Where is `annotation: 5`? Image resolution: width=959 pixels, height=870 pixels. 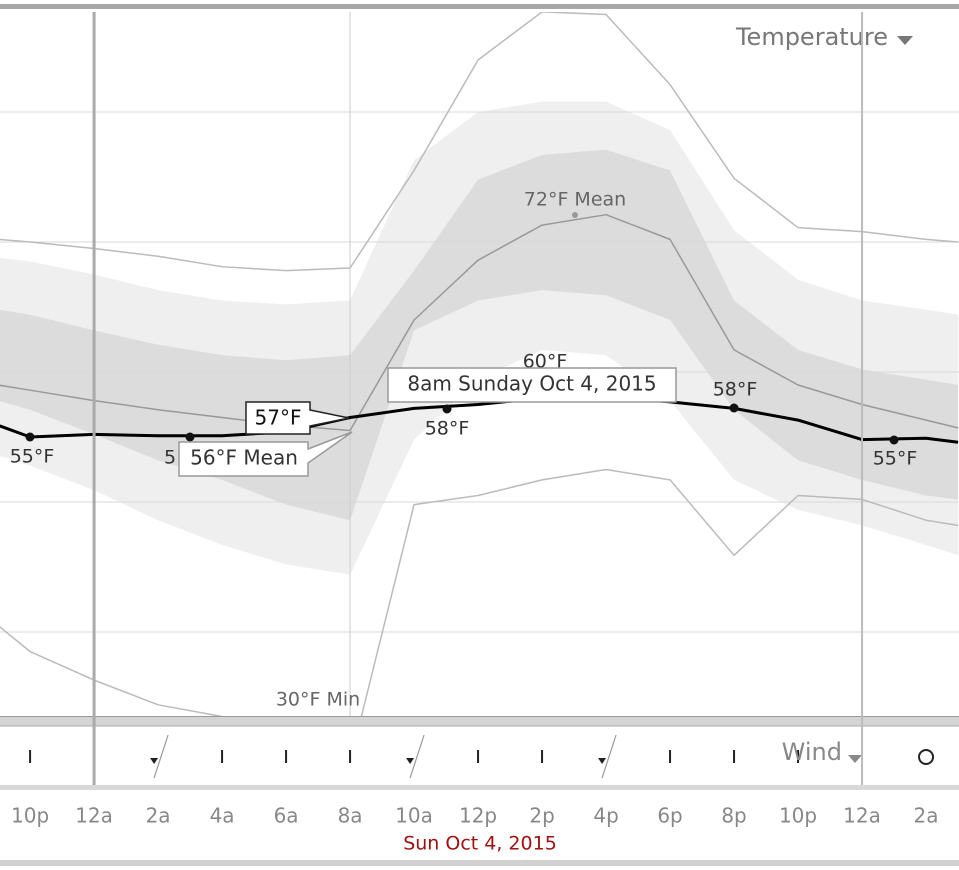
annotation: 5 is located at coordinates (170, 458).